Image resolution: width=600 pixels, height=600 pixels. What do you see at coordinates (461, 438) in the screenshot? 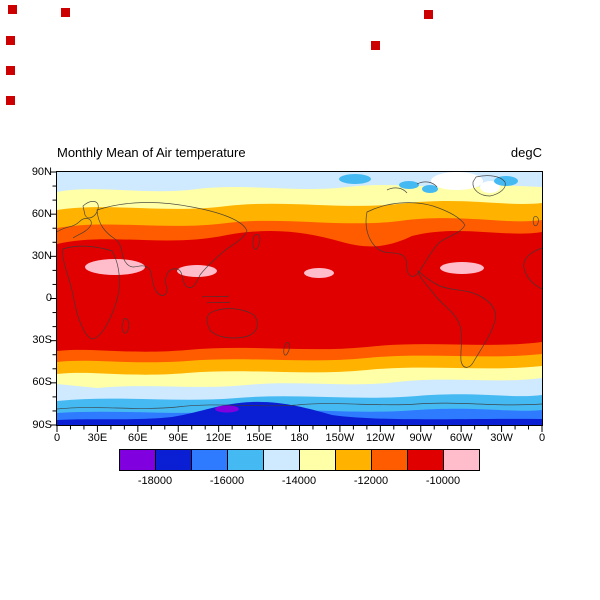
I see `x-tick-label: 60W` at bounding box center [461, 438].